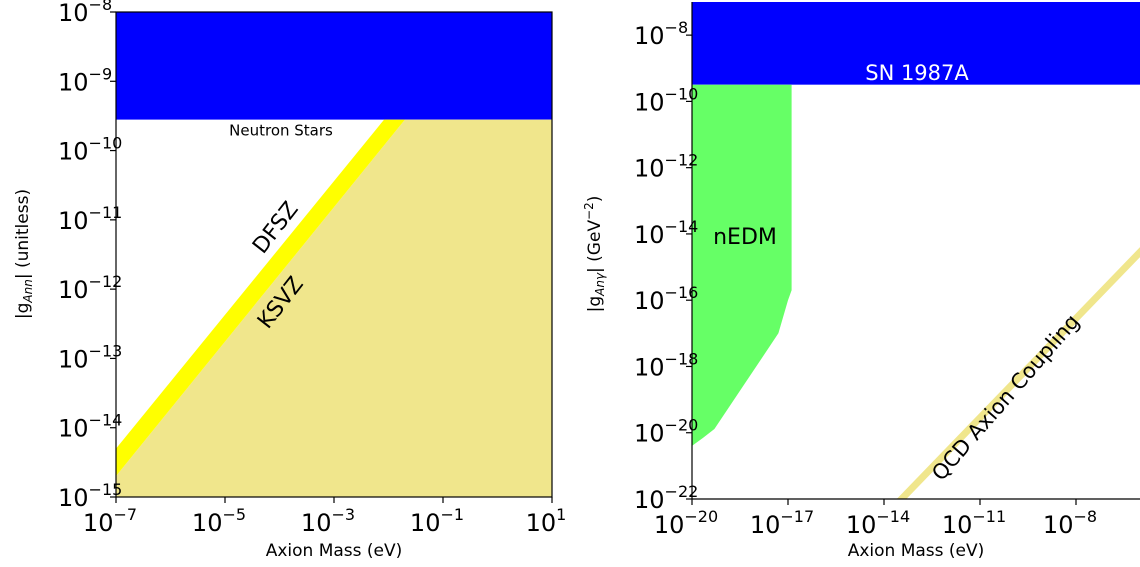 This screenshot has height=567, width=1140. Describe the element at coordinates (916, 43) in the screenshot. I see `sn1987a-region` at that location.